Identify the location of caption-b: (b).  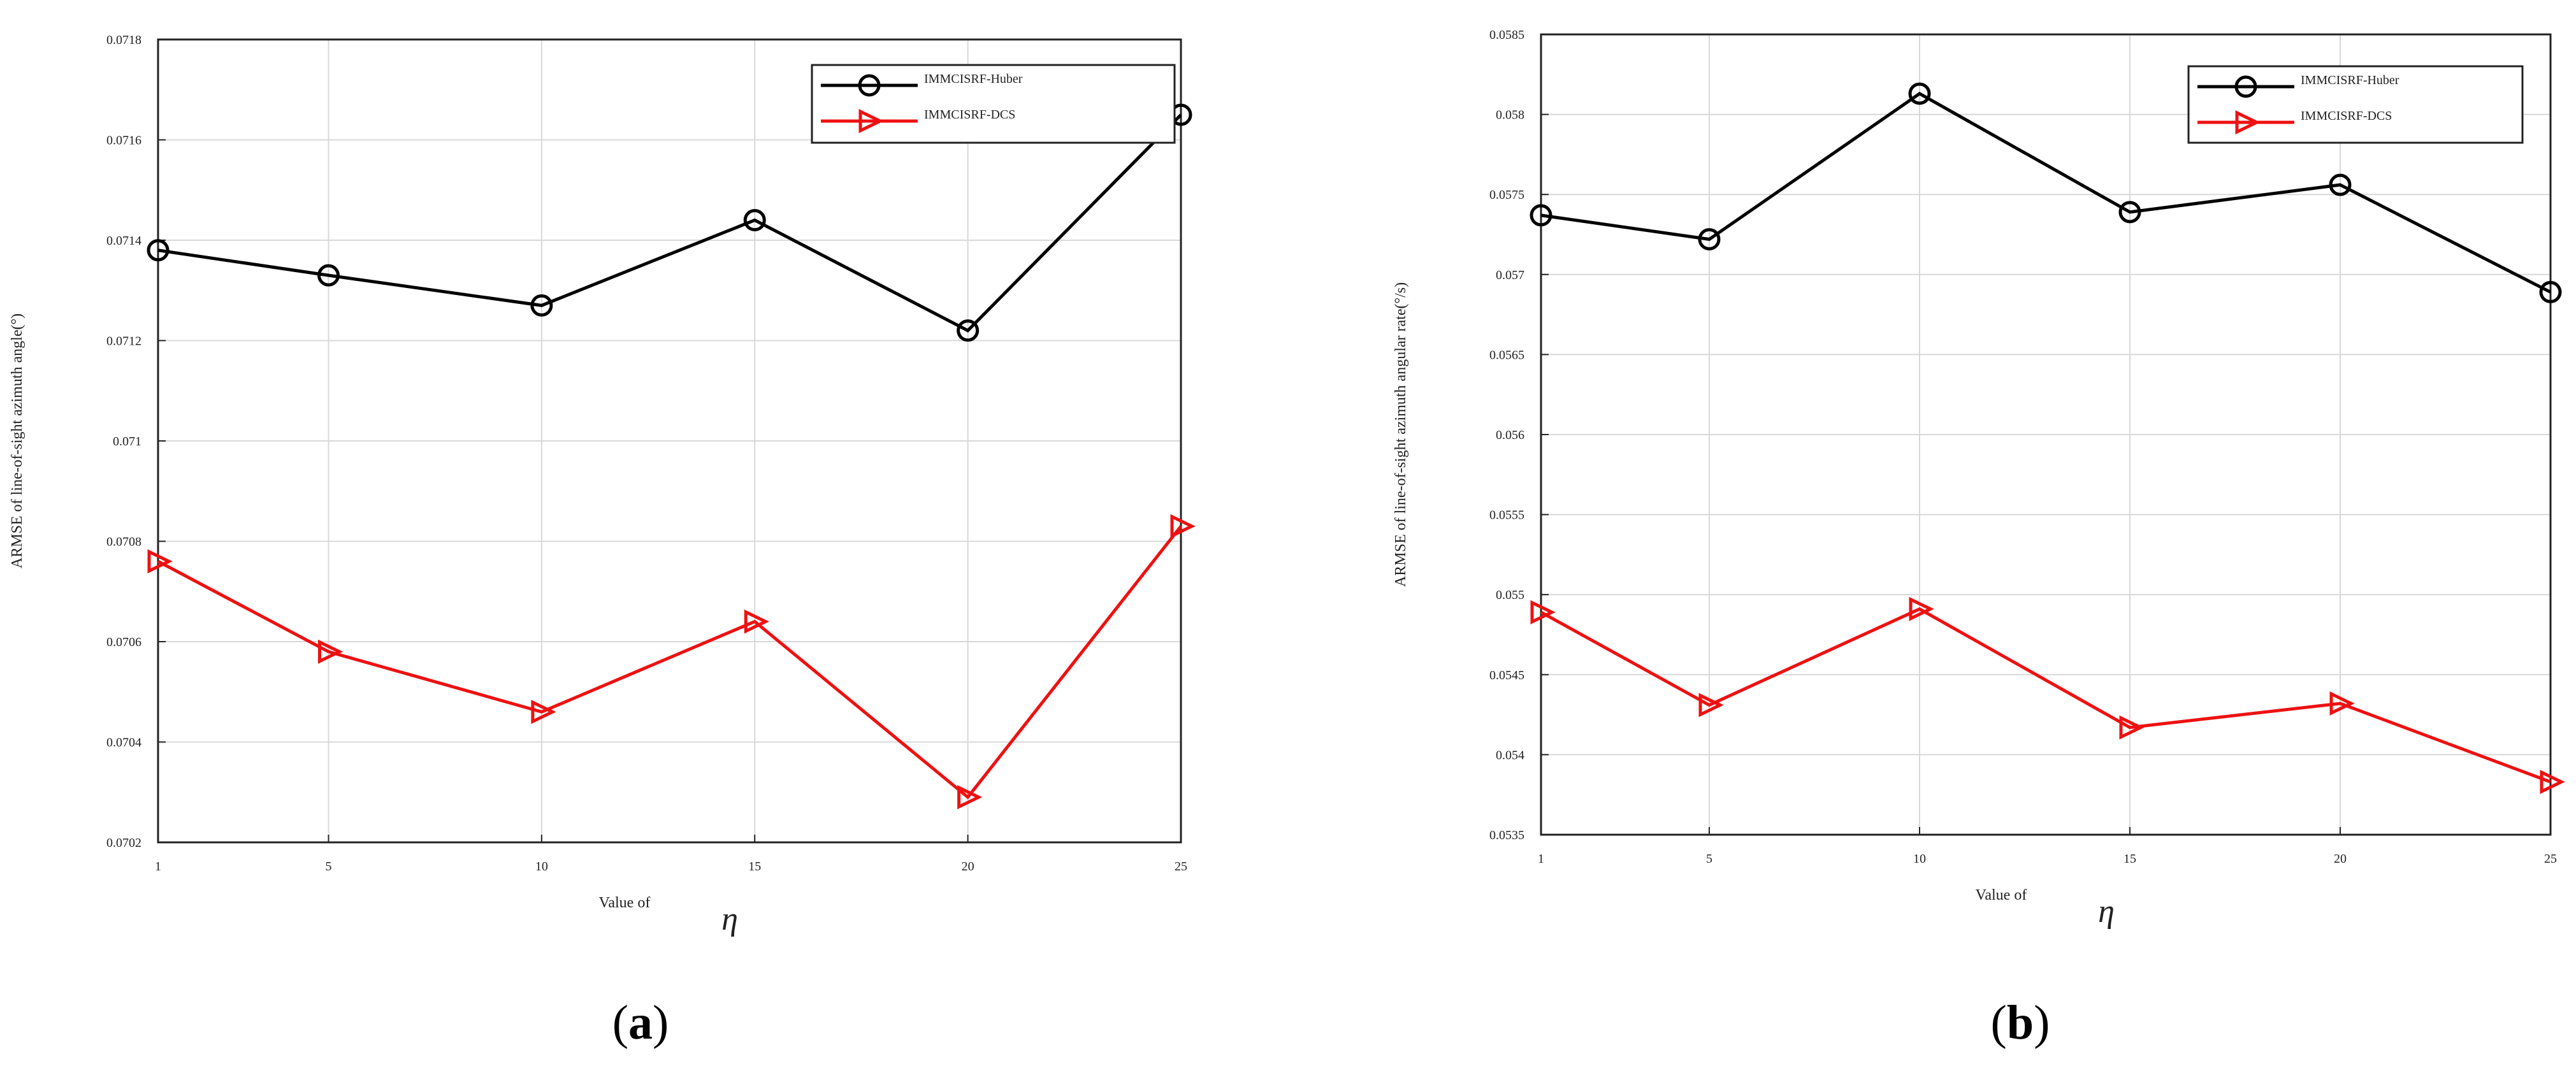
(2020, 1023).